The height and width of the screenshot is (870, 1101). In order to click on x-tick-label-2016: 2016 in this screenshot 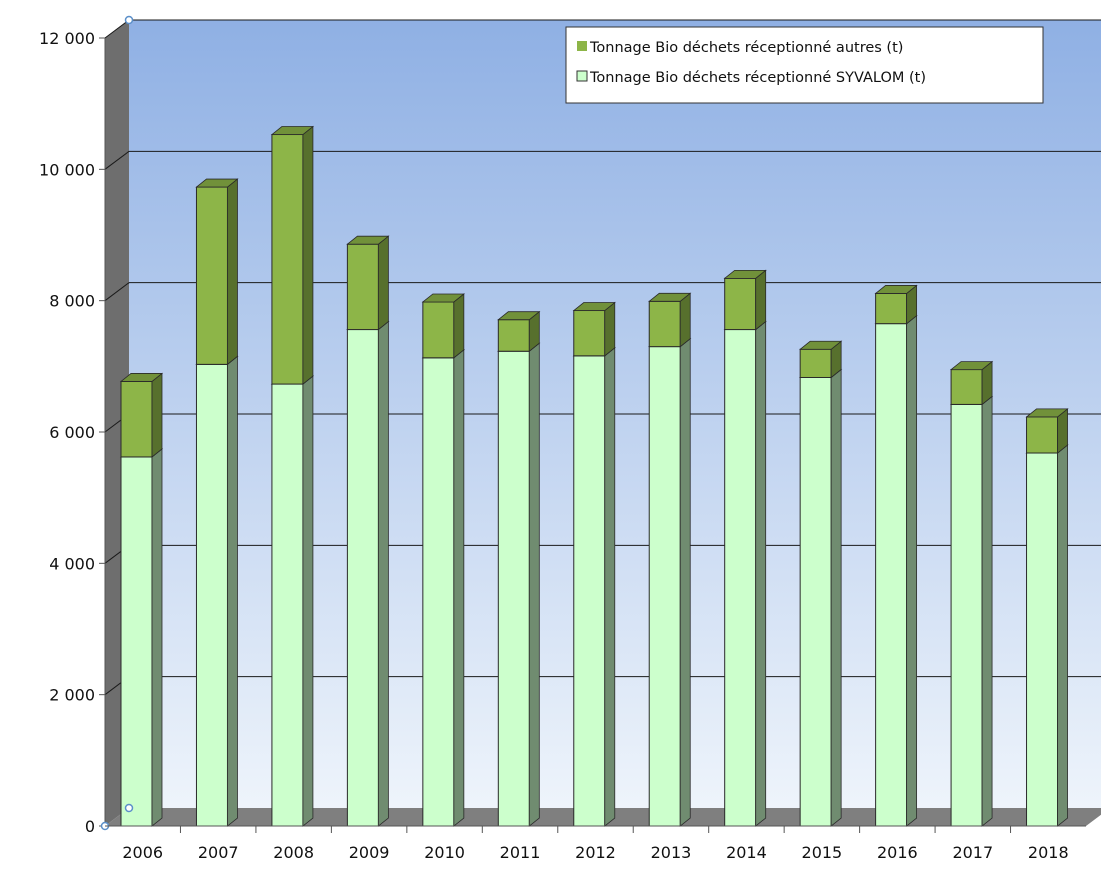, I will do `click(897, 852)`.